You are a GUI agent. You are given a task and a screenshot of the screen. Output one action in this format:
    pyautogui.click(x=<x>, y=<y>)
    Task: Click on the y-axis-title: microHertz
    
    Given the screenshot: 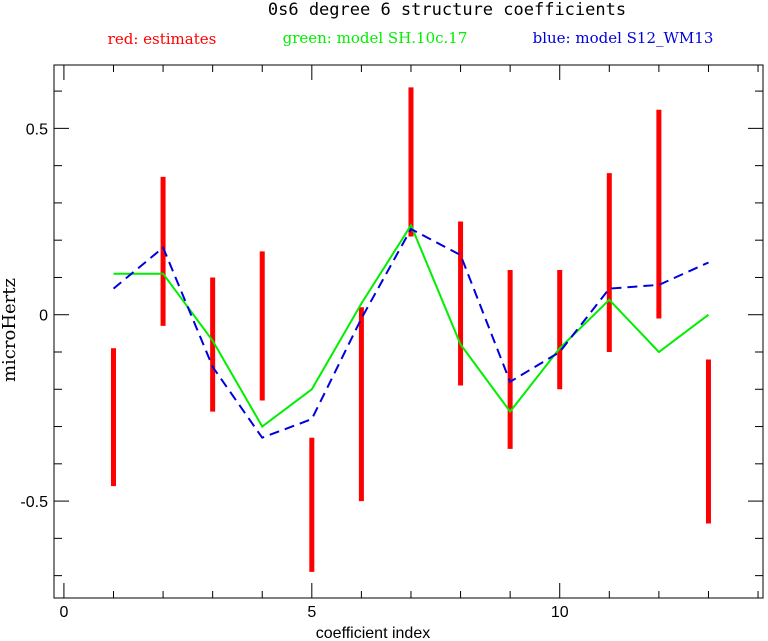 What is the action you would take?
    pyautogui.click(x=10, y=330)
    